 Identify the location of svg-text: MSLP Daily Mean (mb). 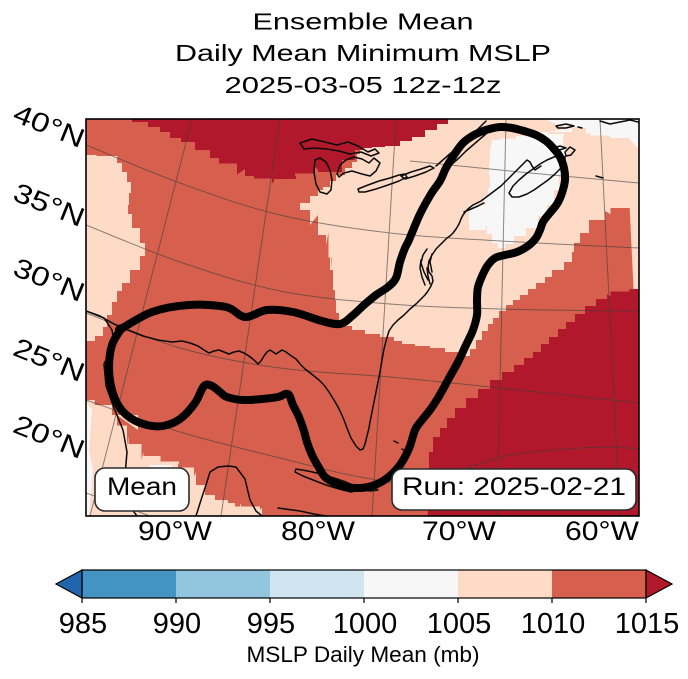
(363, 654).